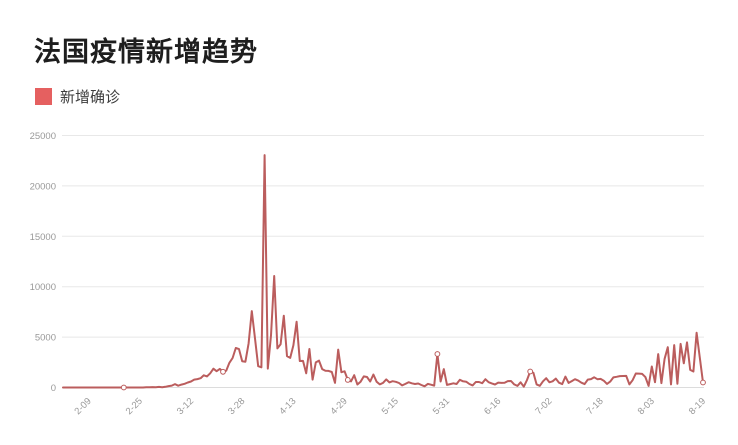 This screenshot has height=445, width=738. Describe the element at coordinates (287, 406) in the screenshot. I see `x-axis-label: 4-13` at that location.